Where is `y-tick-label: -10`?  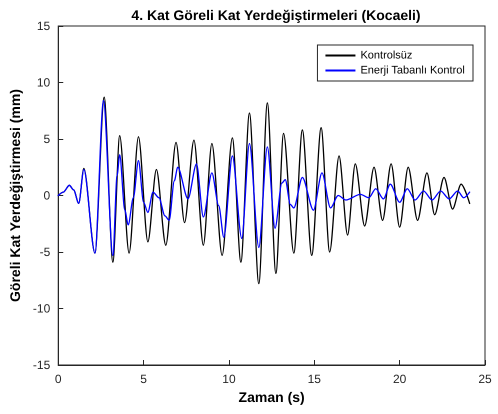 y-tick-label: -10 is located at coordinates (41, 309).